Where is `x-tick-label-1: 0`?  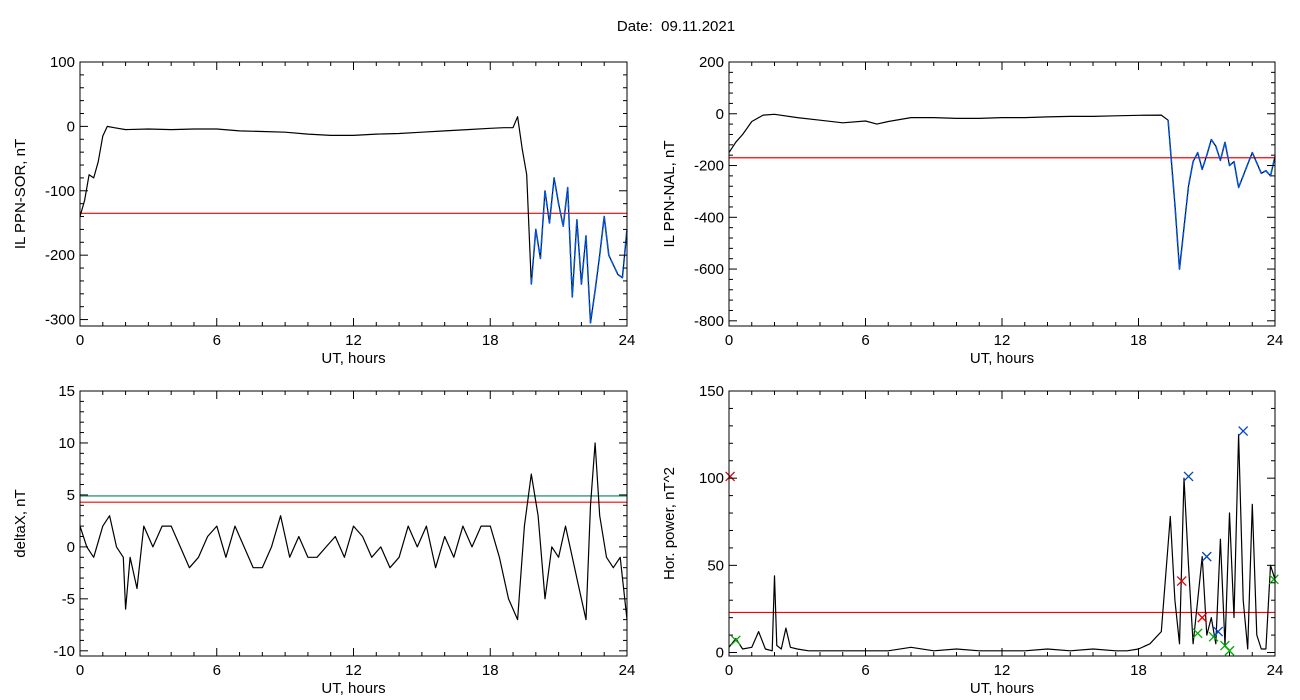 x-tick-label-1: 0 is located at coordinates (80, 340).